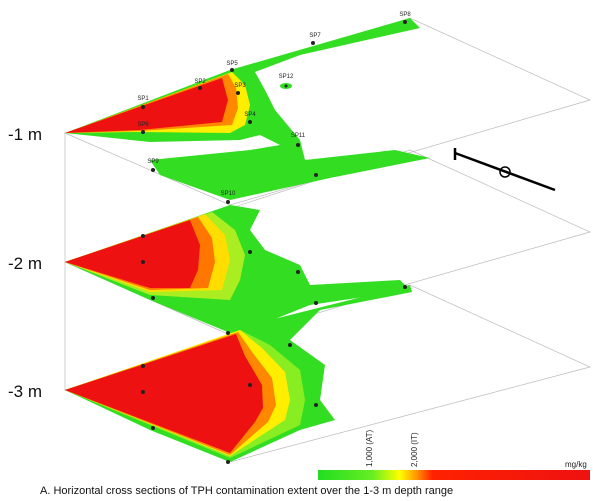 The width and height of the screenshot is (593, 501). I want to click on sp-label: SP12, so click(286, 77).